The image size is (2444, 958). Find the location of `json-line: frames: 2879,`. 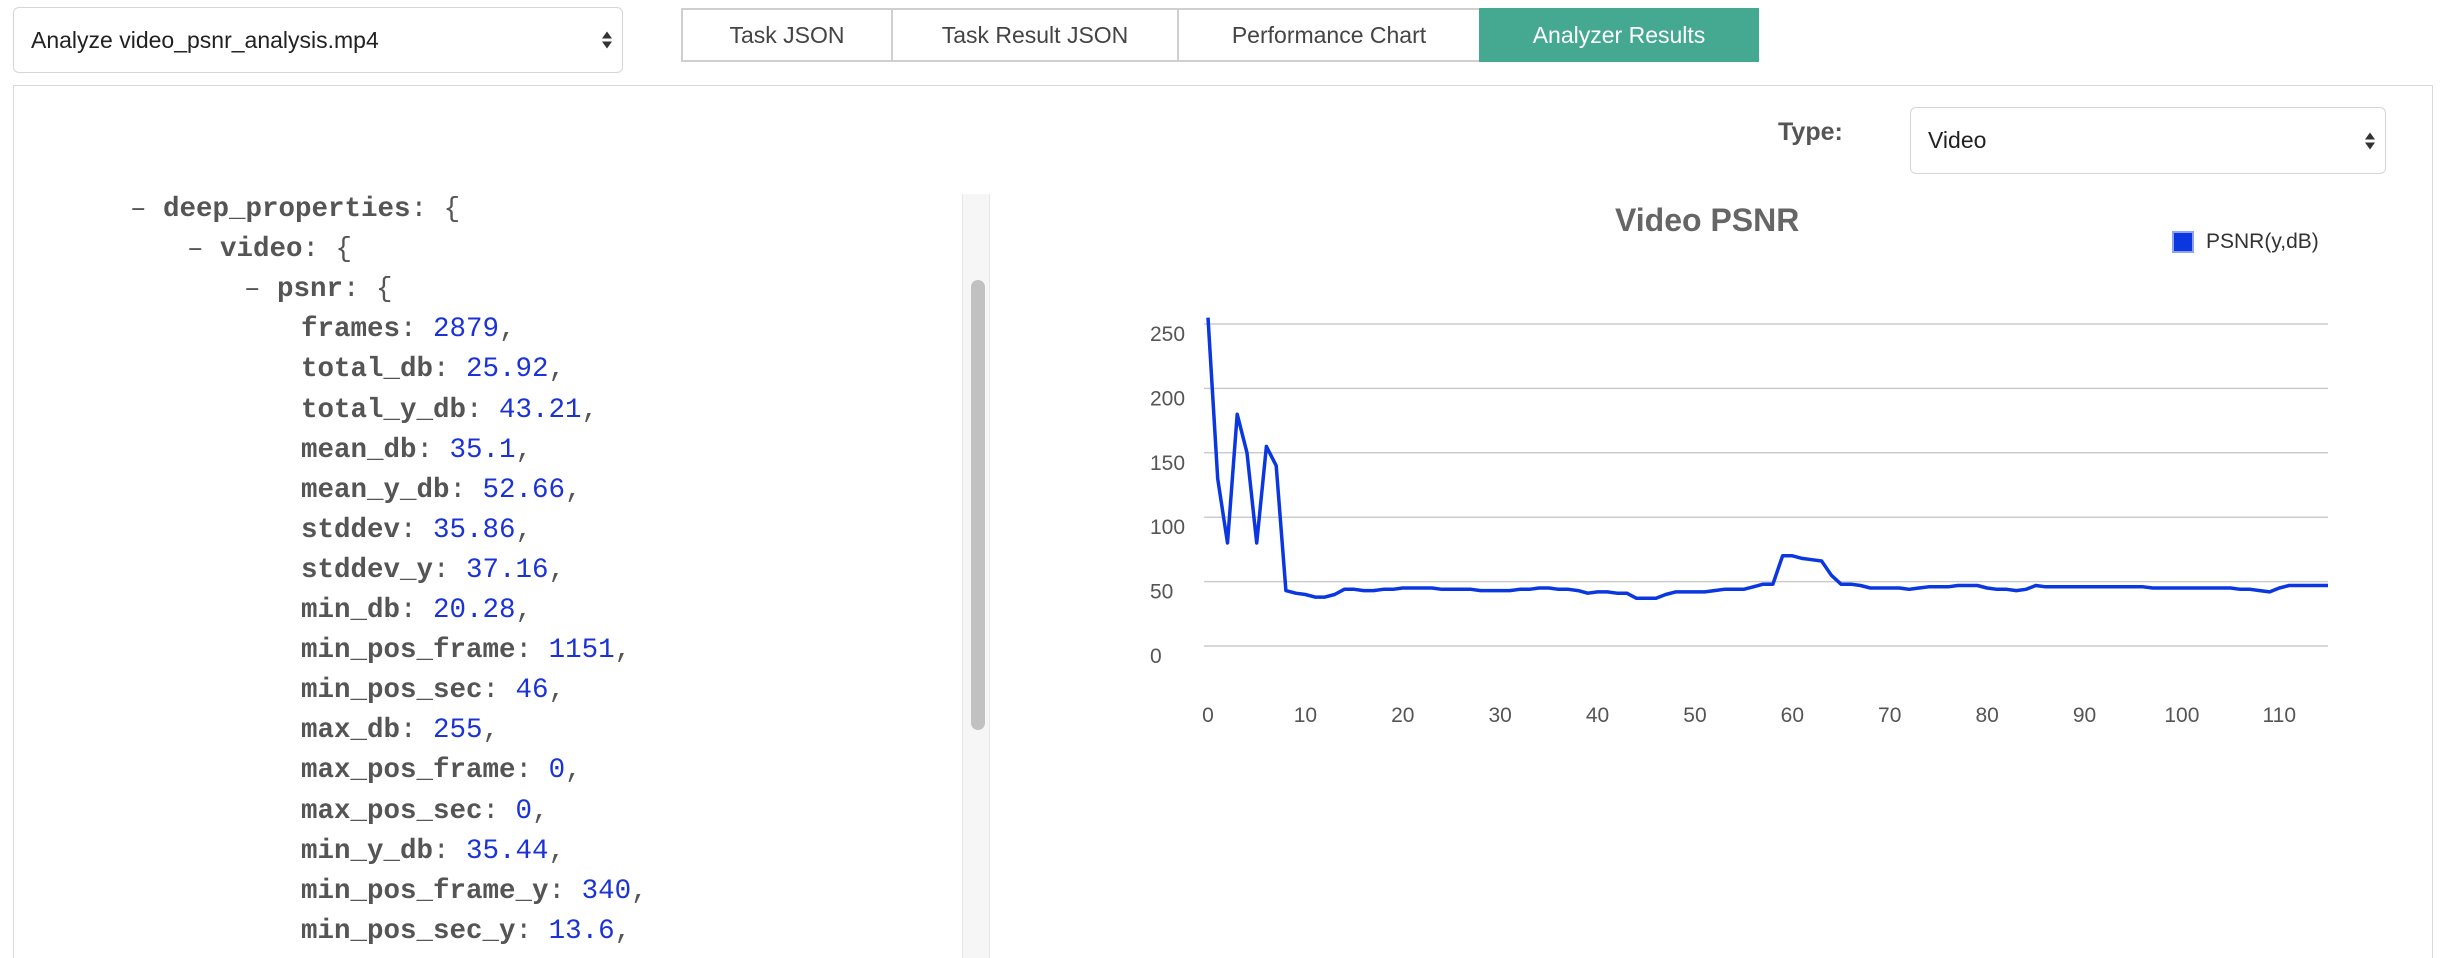

json-line: frames: 2879, is located at coordinates (408, 330).